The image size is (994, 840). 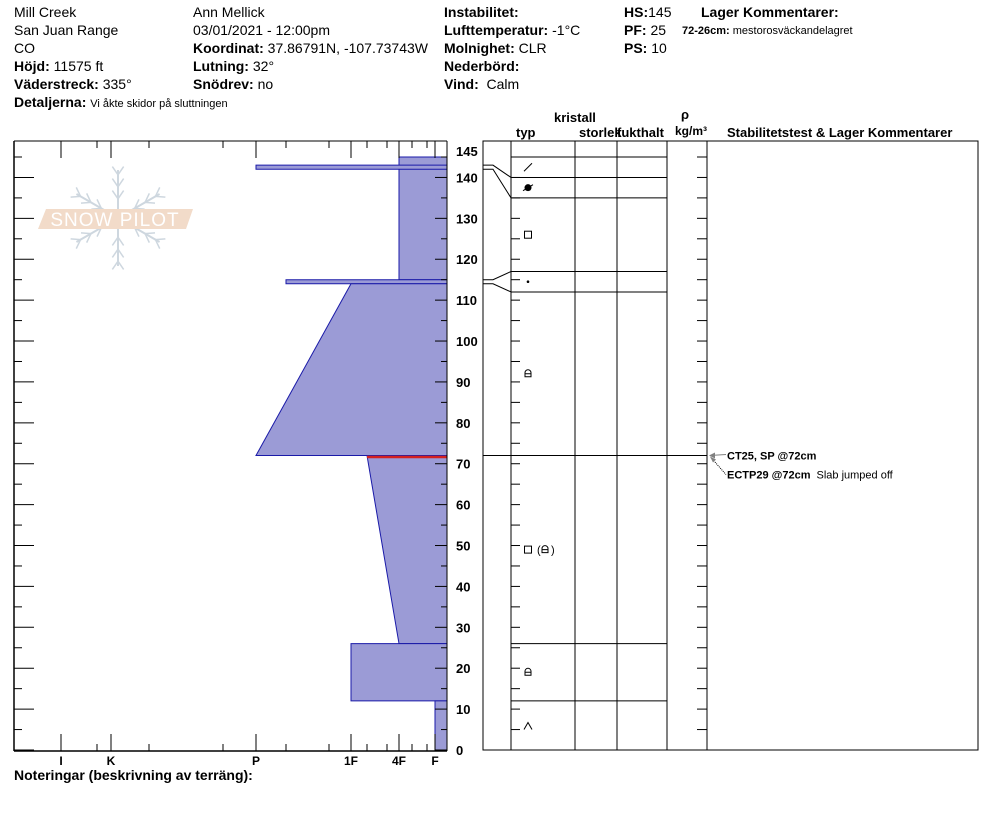 What do you see at coordinates (467, 218) in the screenshot?
I see `depth-label: 130` at bounding box center [467, 218].